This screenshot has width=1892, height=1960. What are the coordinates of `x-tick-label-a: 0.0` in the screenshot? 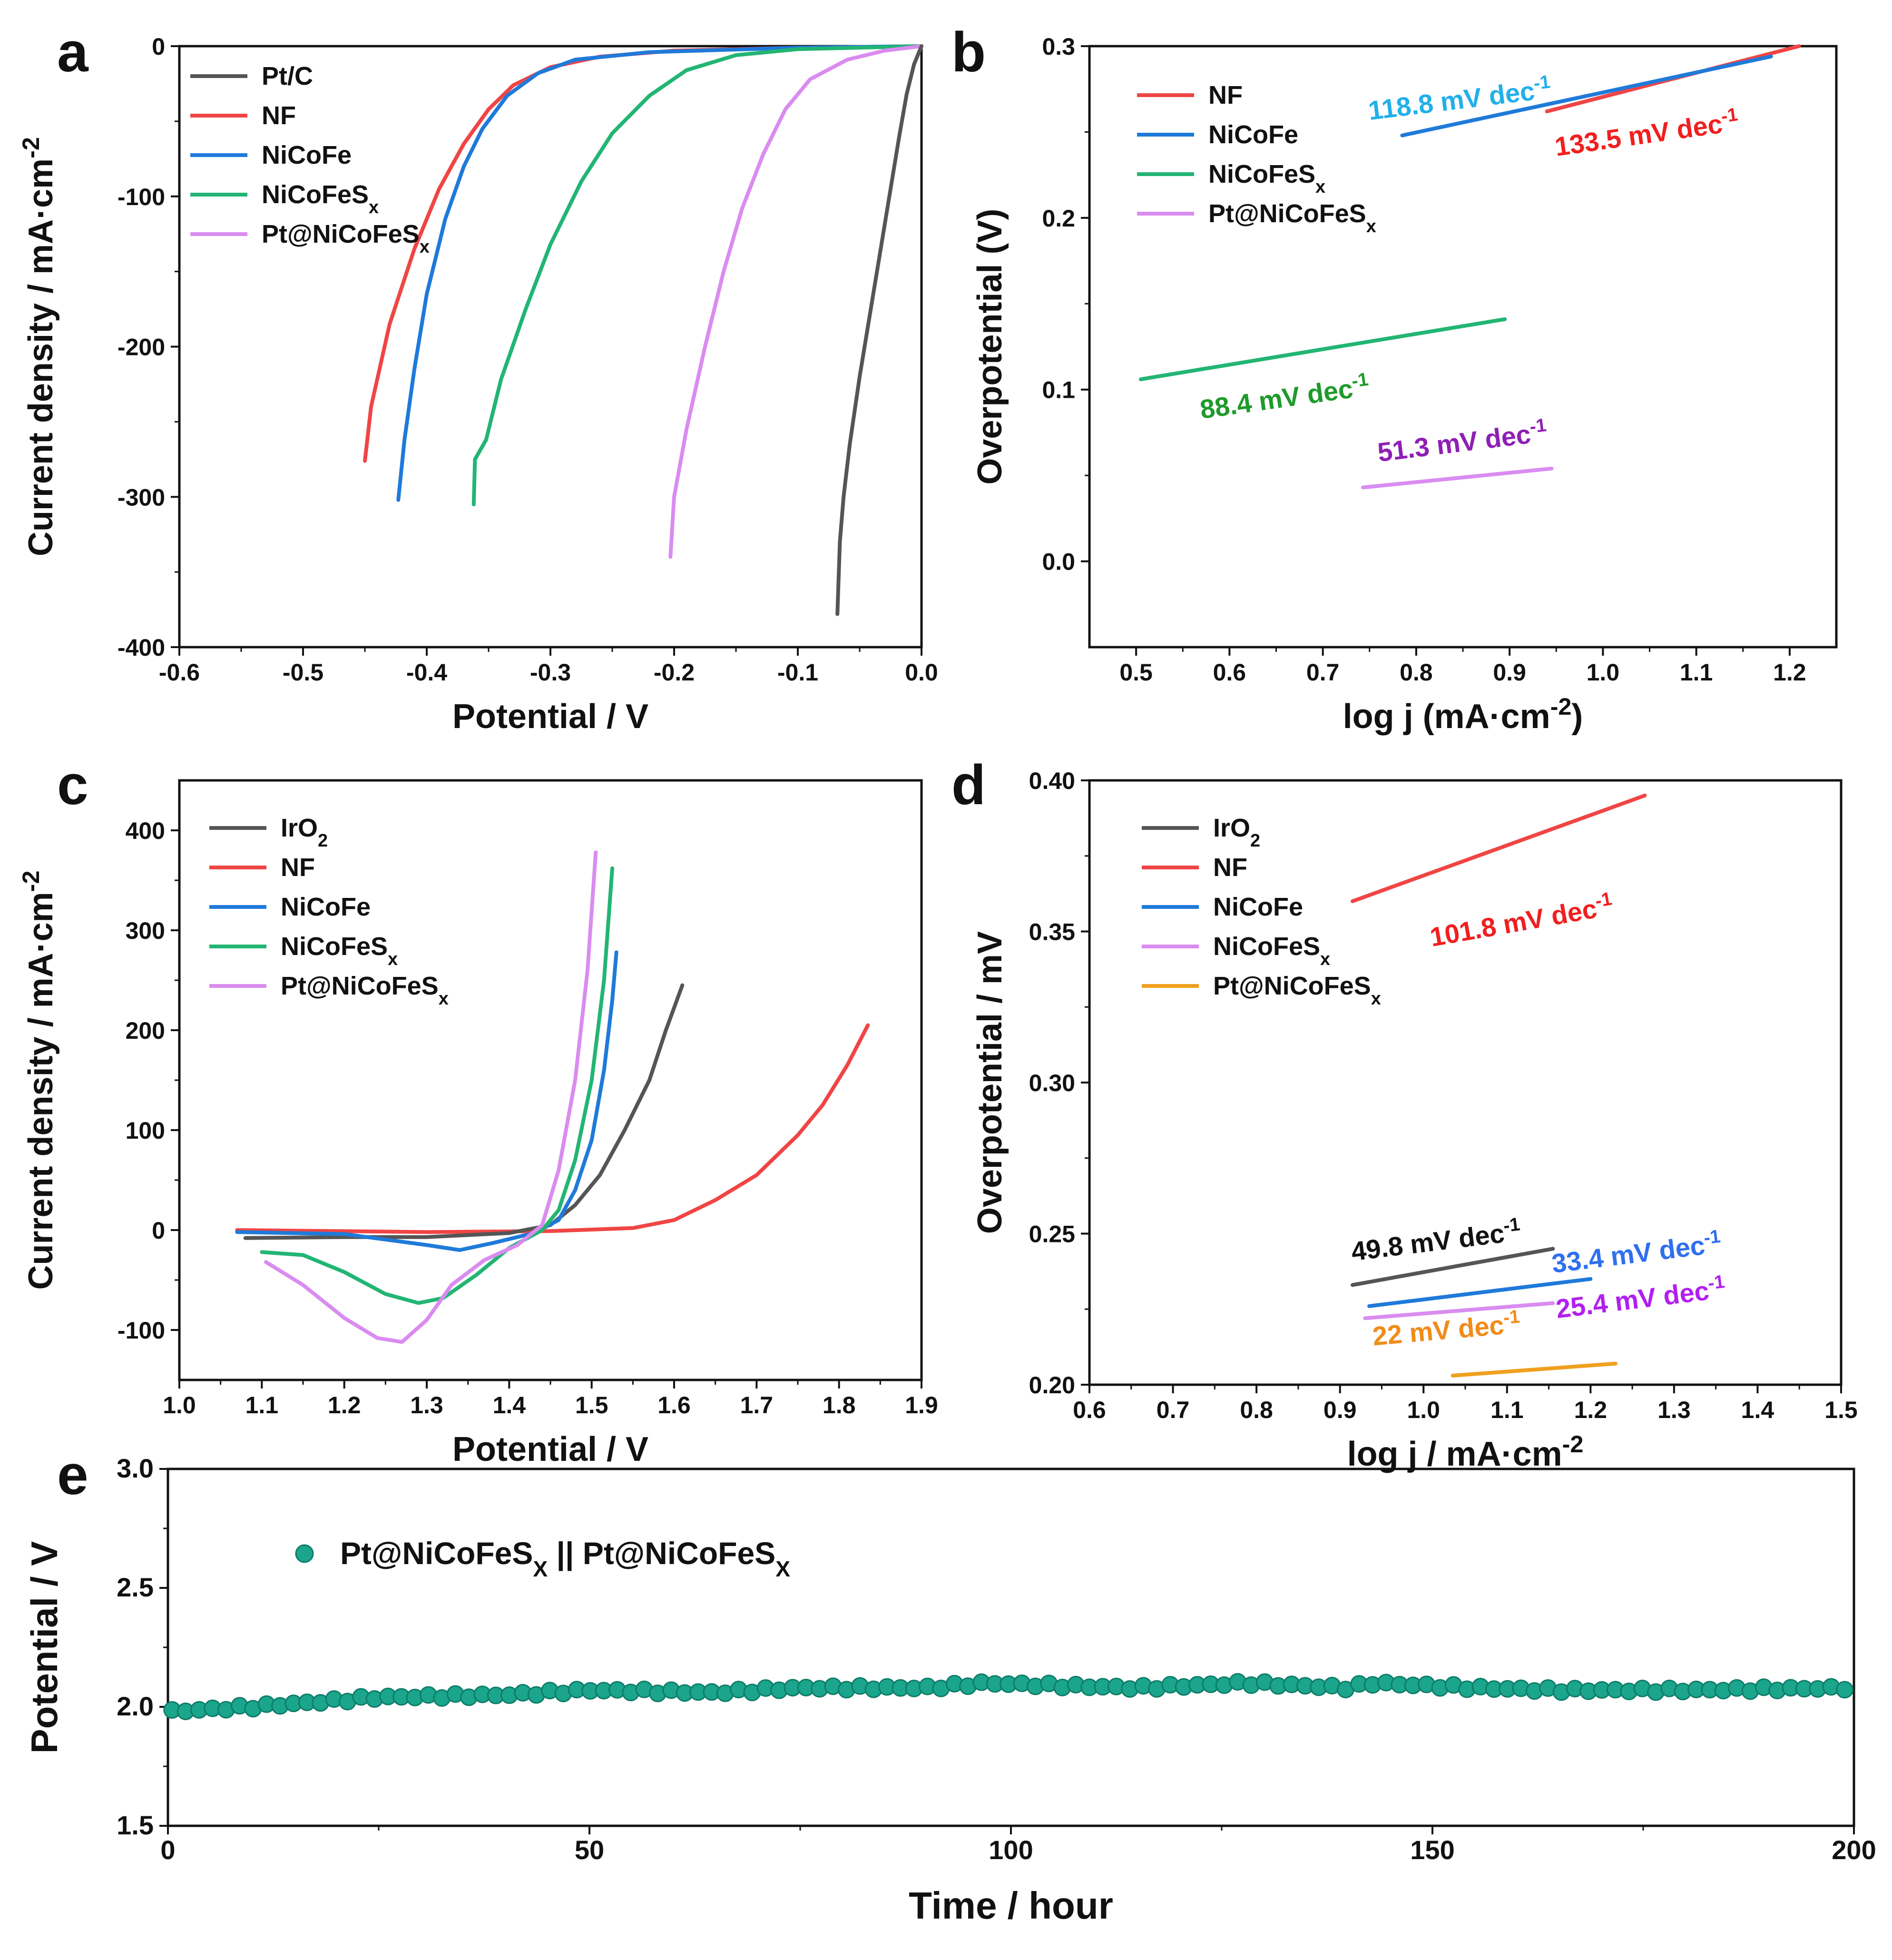 It's located at (921, 672).